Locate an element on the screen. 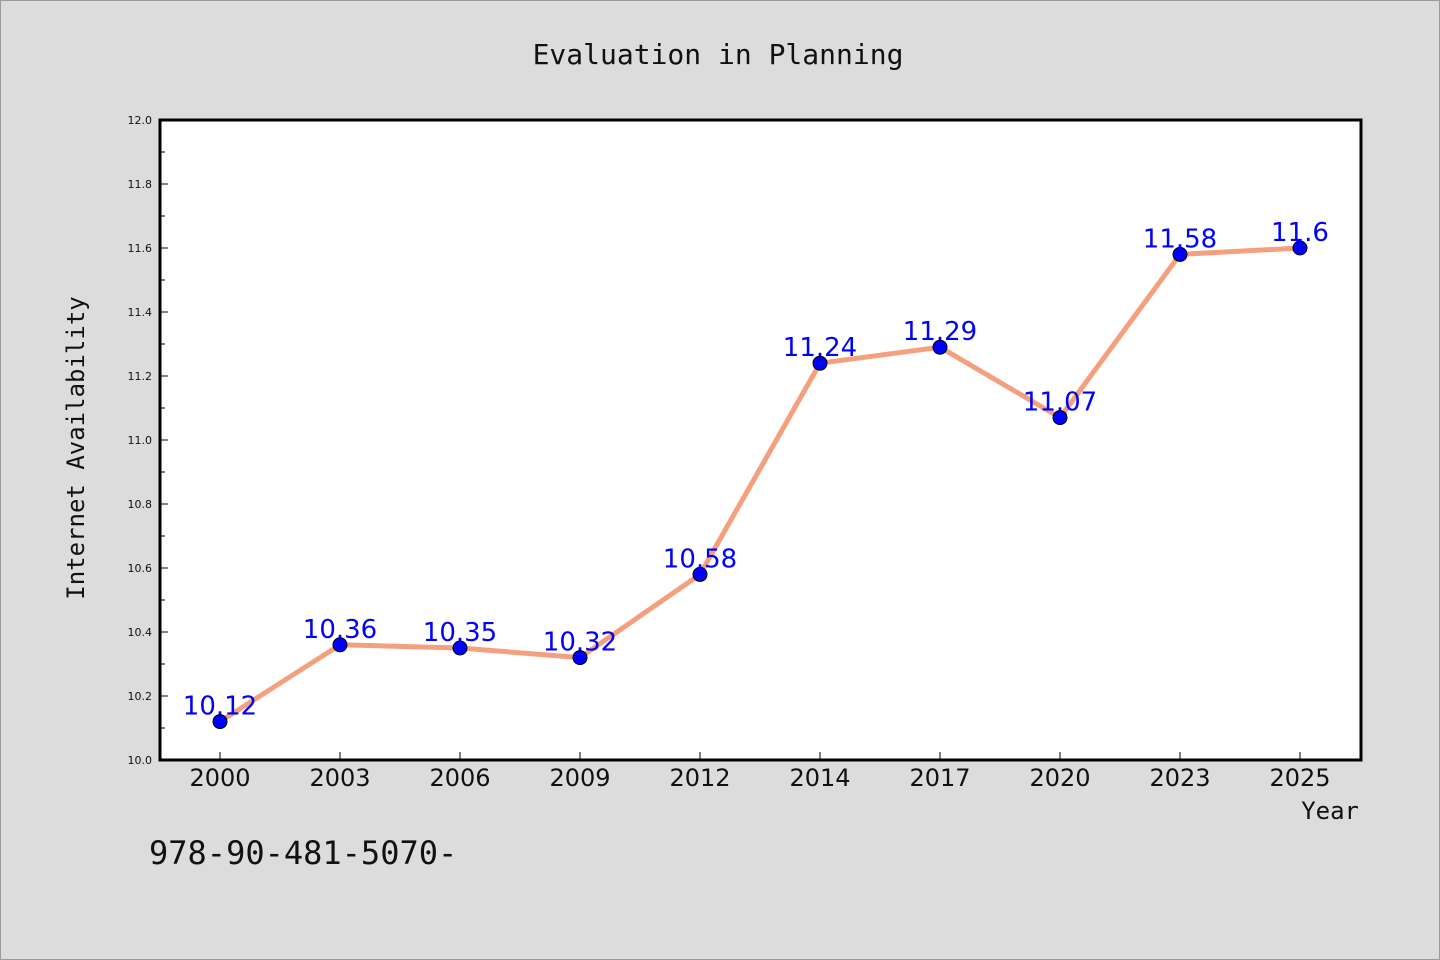 The width and height of the screenshot is (1440, 960). x-axis-label: Year is located at coordinates (1330, 811).